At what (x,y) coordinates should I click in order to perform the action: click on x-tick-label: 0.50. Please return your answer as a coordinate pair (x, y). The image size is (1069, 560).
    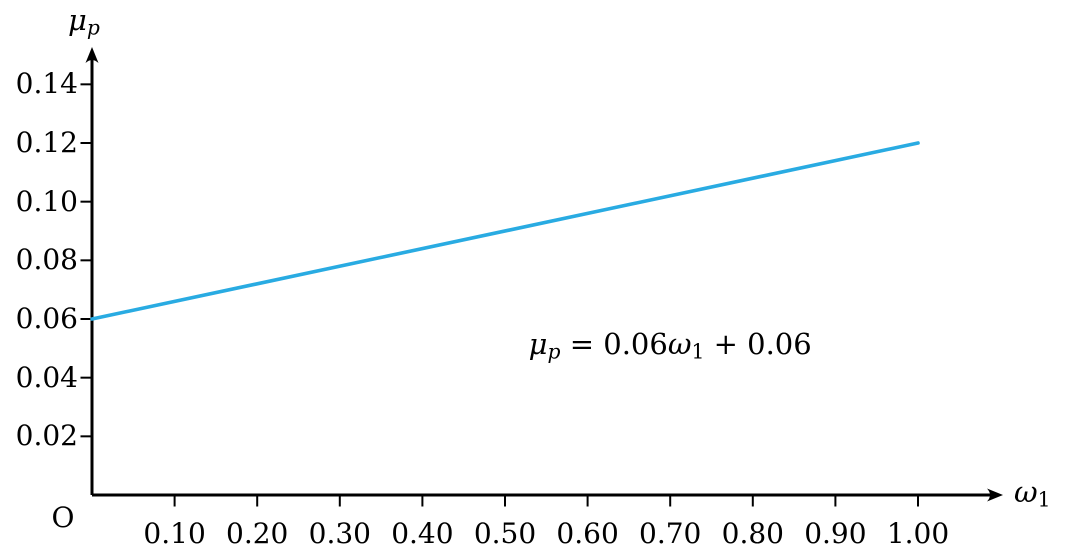
    Looking at the image, I should click on (505, 533).